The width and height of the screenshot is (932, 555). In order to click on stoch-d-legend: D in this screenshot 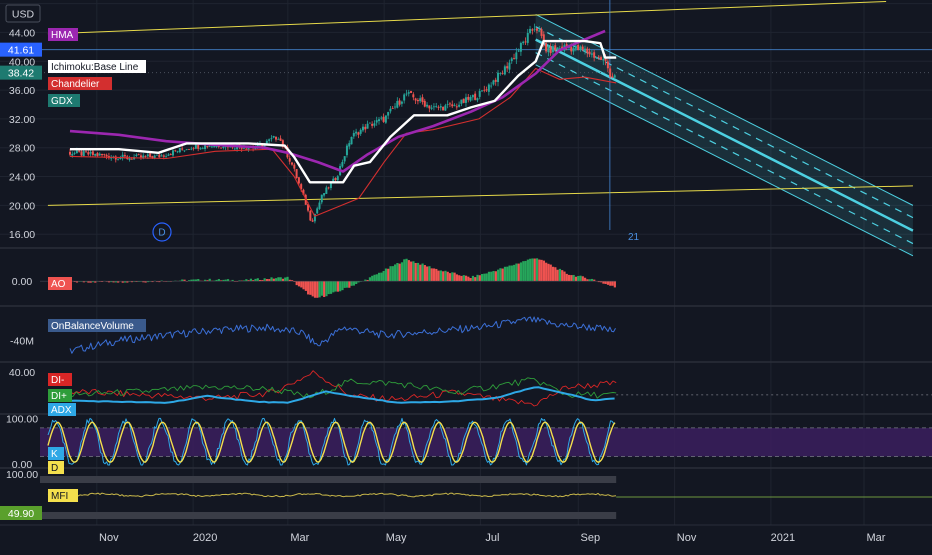, I will do `click(56, 467)`.